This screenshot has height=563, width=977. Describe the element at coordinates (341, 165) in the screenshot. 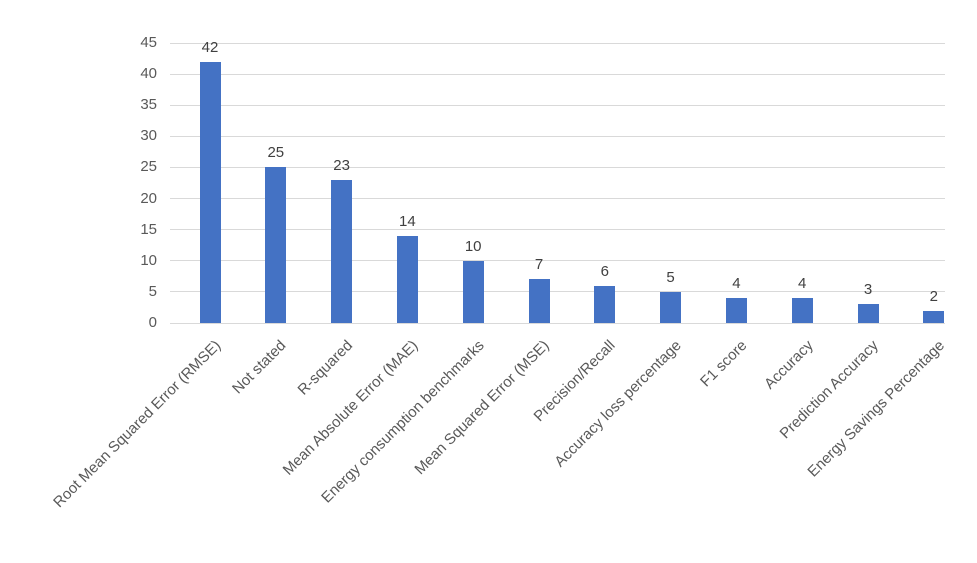

I see `bar-value-label: 23` at that location.